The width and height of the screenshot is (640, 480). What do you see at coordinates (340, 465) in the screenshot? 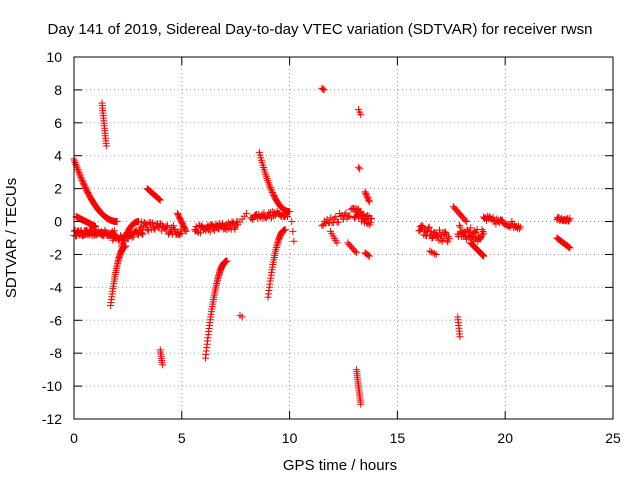
I see `x-axis-title: GPS time / hours` at bounding box center [340, 465].